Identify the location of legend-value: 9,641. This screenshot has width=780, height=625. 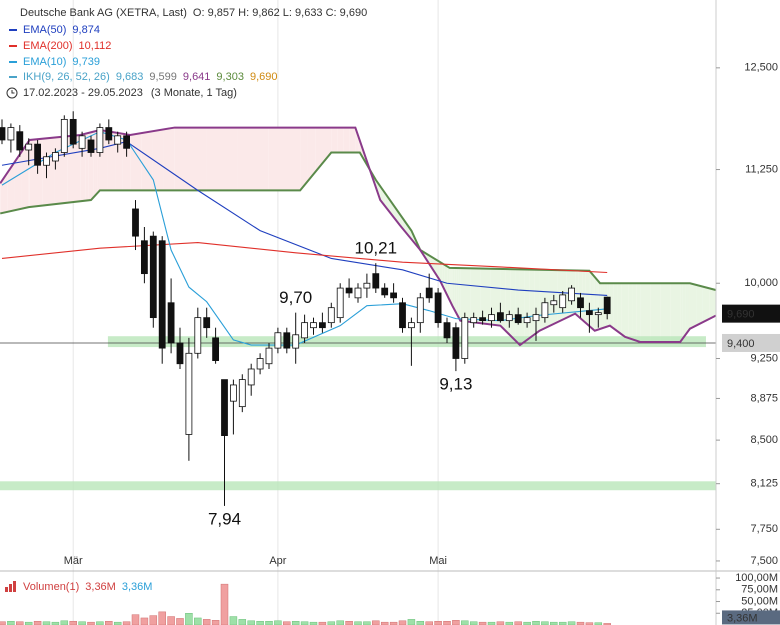
(197, 77).